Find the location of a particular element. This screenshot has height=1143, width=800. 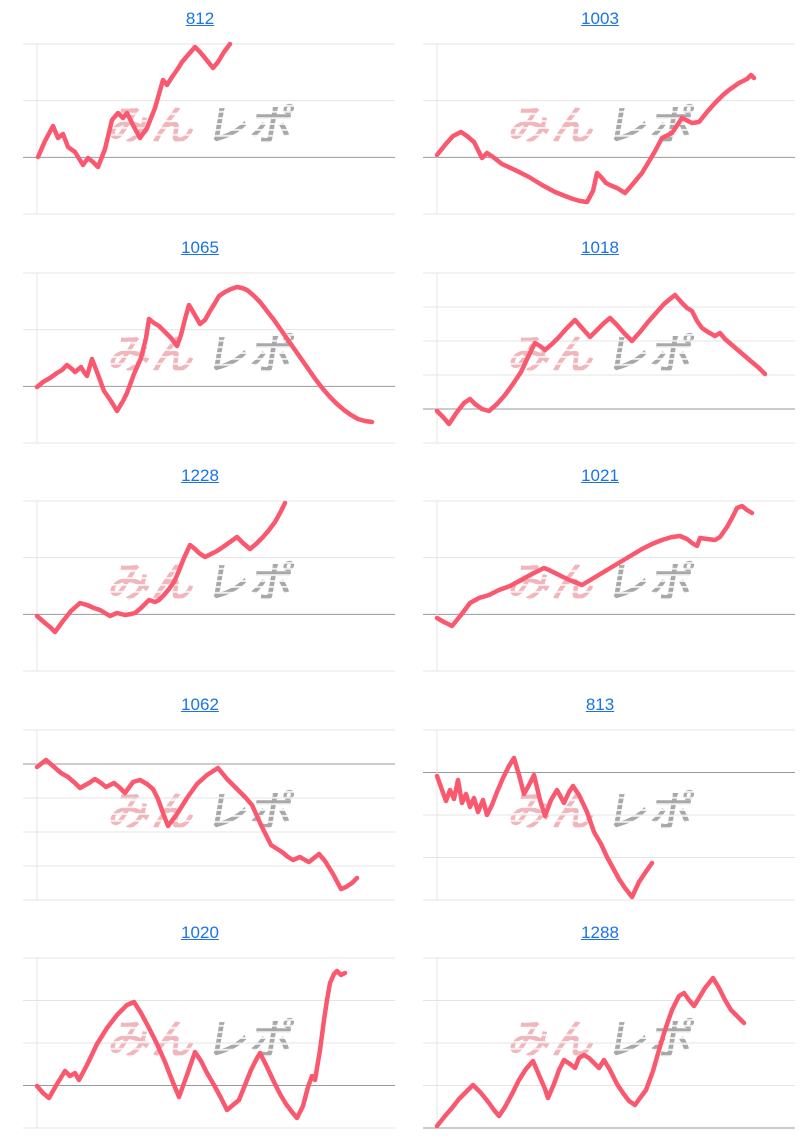

chart-card: 1021 みんレポ is located at coordinates (600, 571).